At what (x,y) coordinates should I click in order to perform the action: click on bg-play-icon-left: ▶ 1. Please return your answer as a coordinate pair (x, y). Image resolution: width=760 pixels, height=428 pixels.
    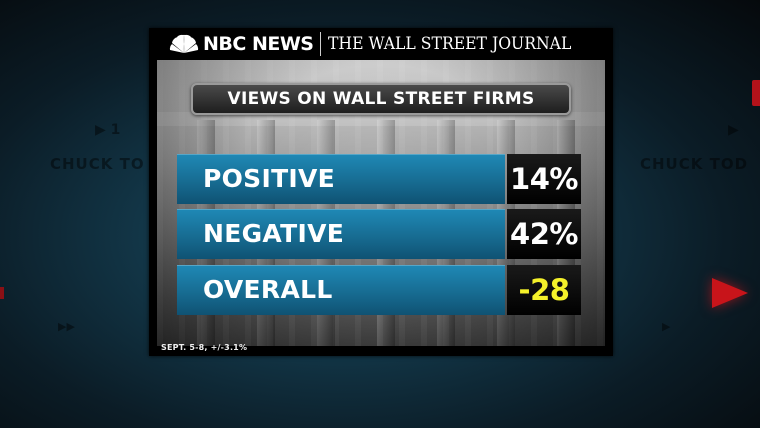
    Looking at the image, I should click on (108, 130).